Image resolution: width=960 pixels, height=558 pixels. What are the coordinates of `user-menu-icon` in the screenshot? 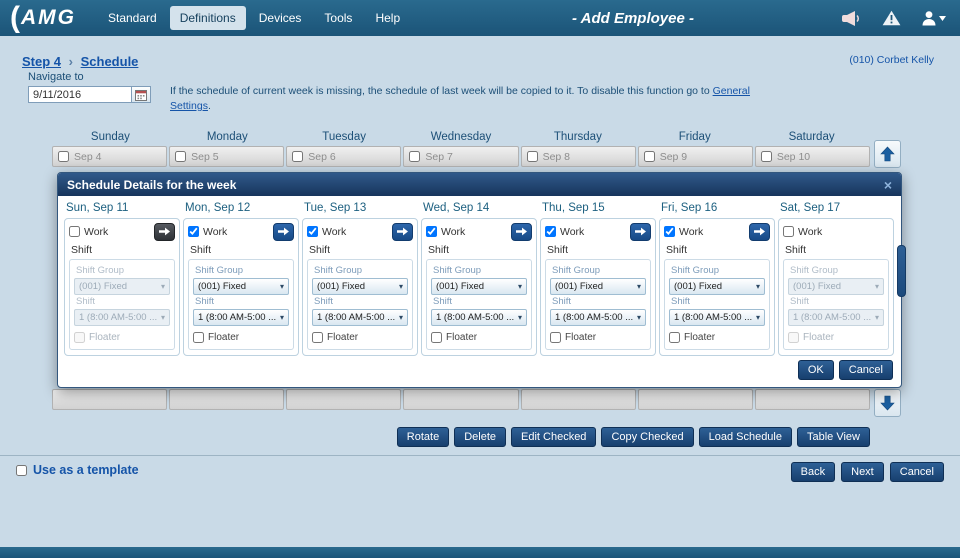 It's located at (933, 18).